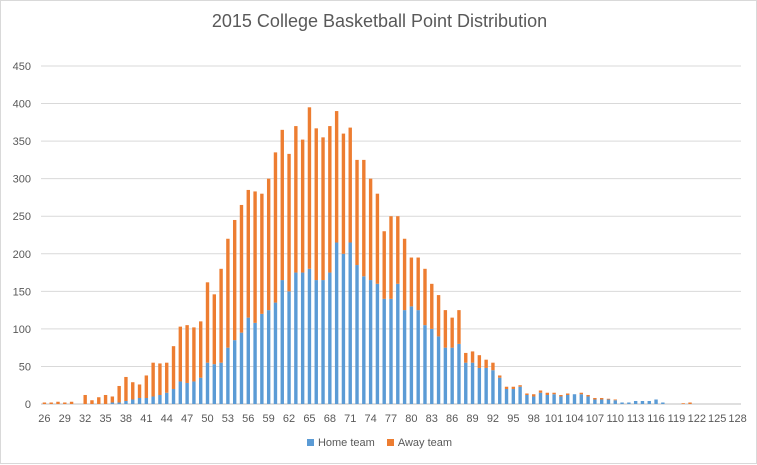 Image resolution: width=757 pixels, height=465 pixels. What do you see at coordinates (493, 419) in the screenshot?
I see `x-tick-label: 92` at bounding box center [493, 419].